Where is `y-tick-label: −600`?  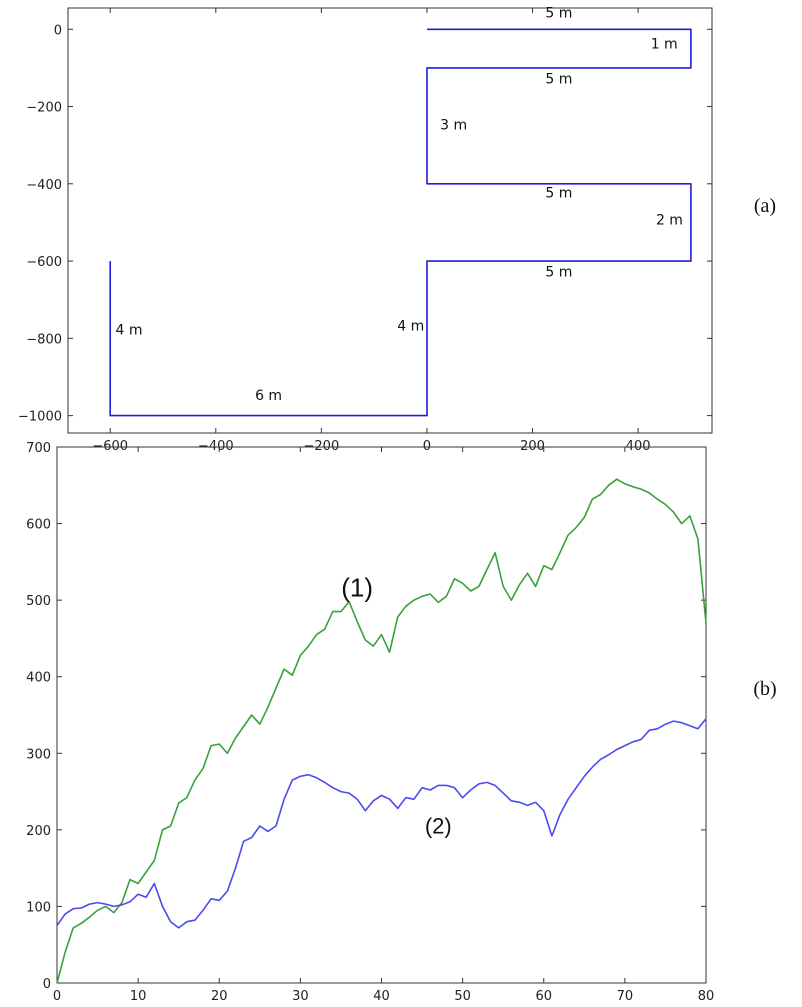 y-tick-label: −600 is located at coordinates (44, 262).